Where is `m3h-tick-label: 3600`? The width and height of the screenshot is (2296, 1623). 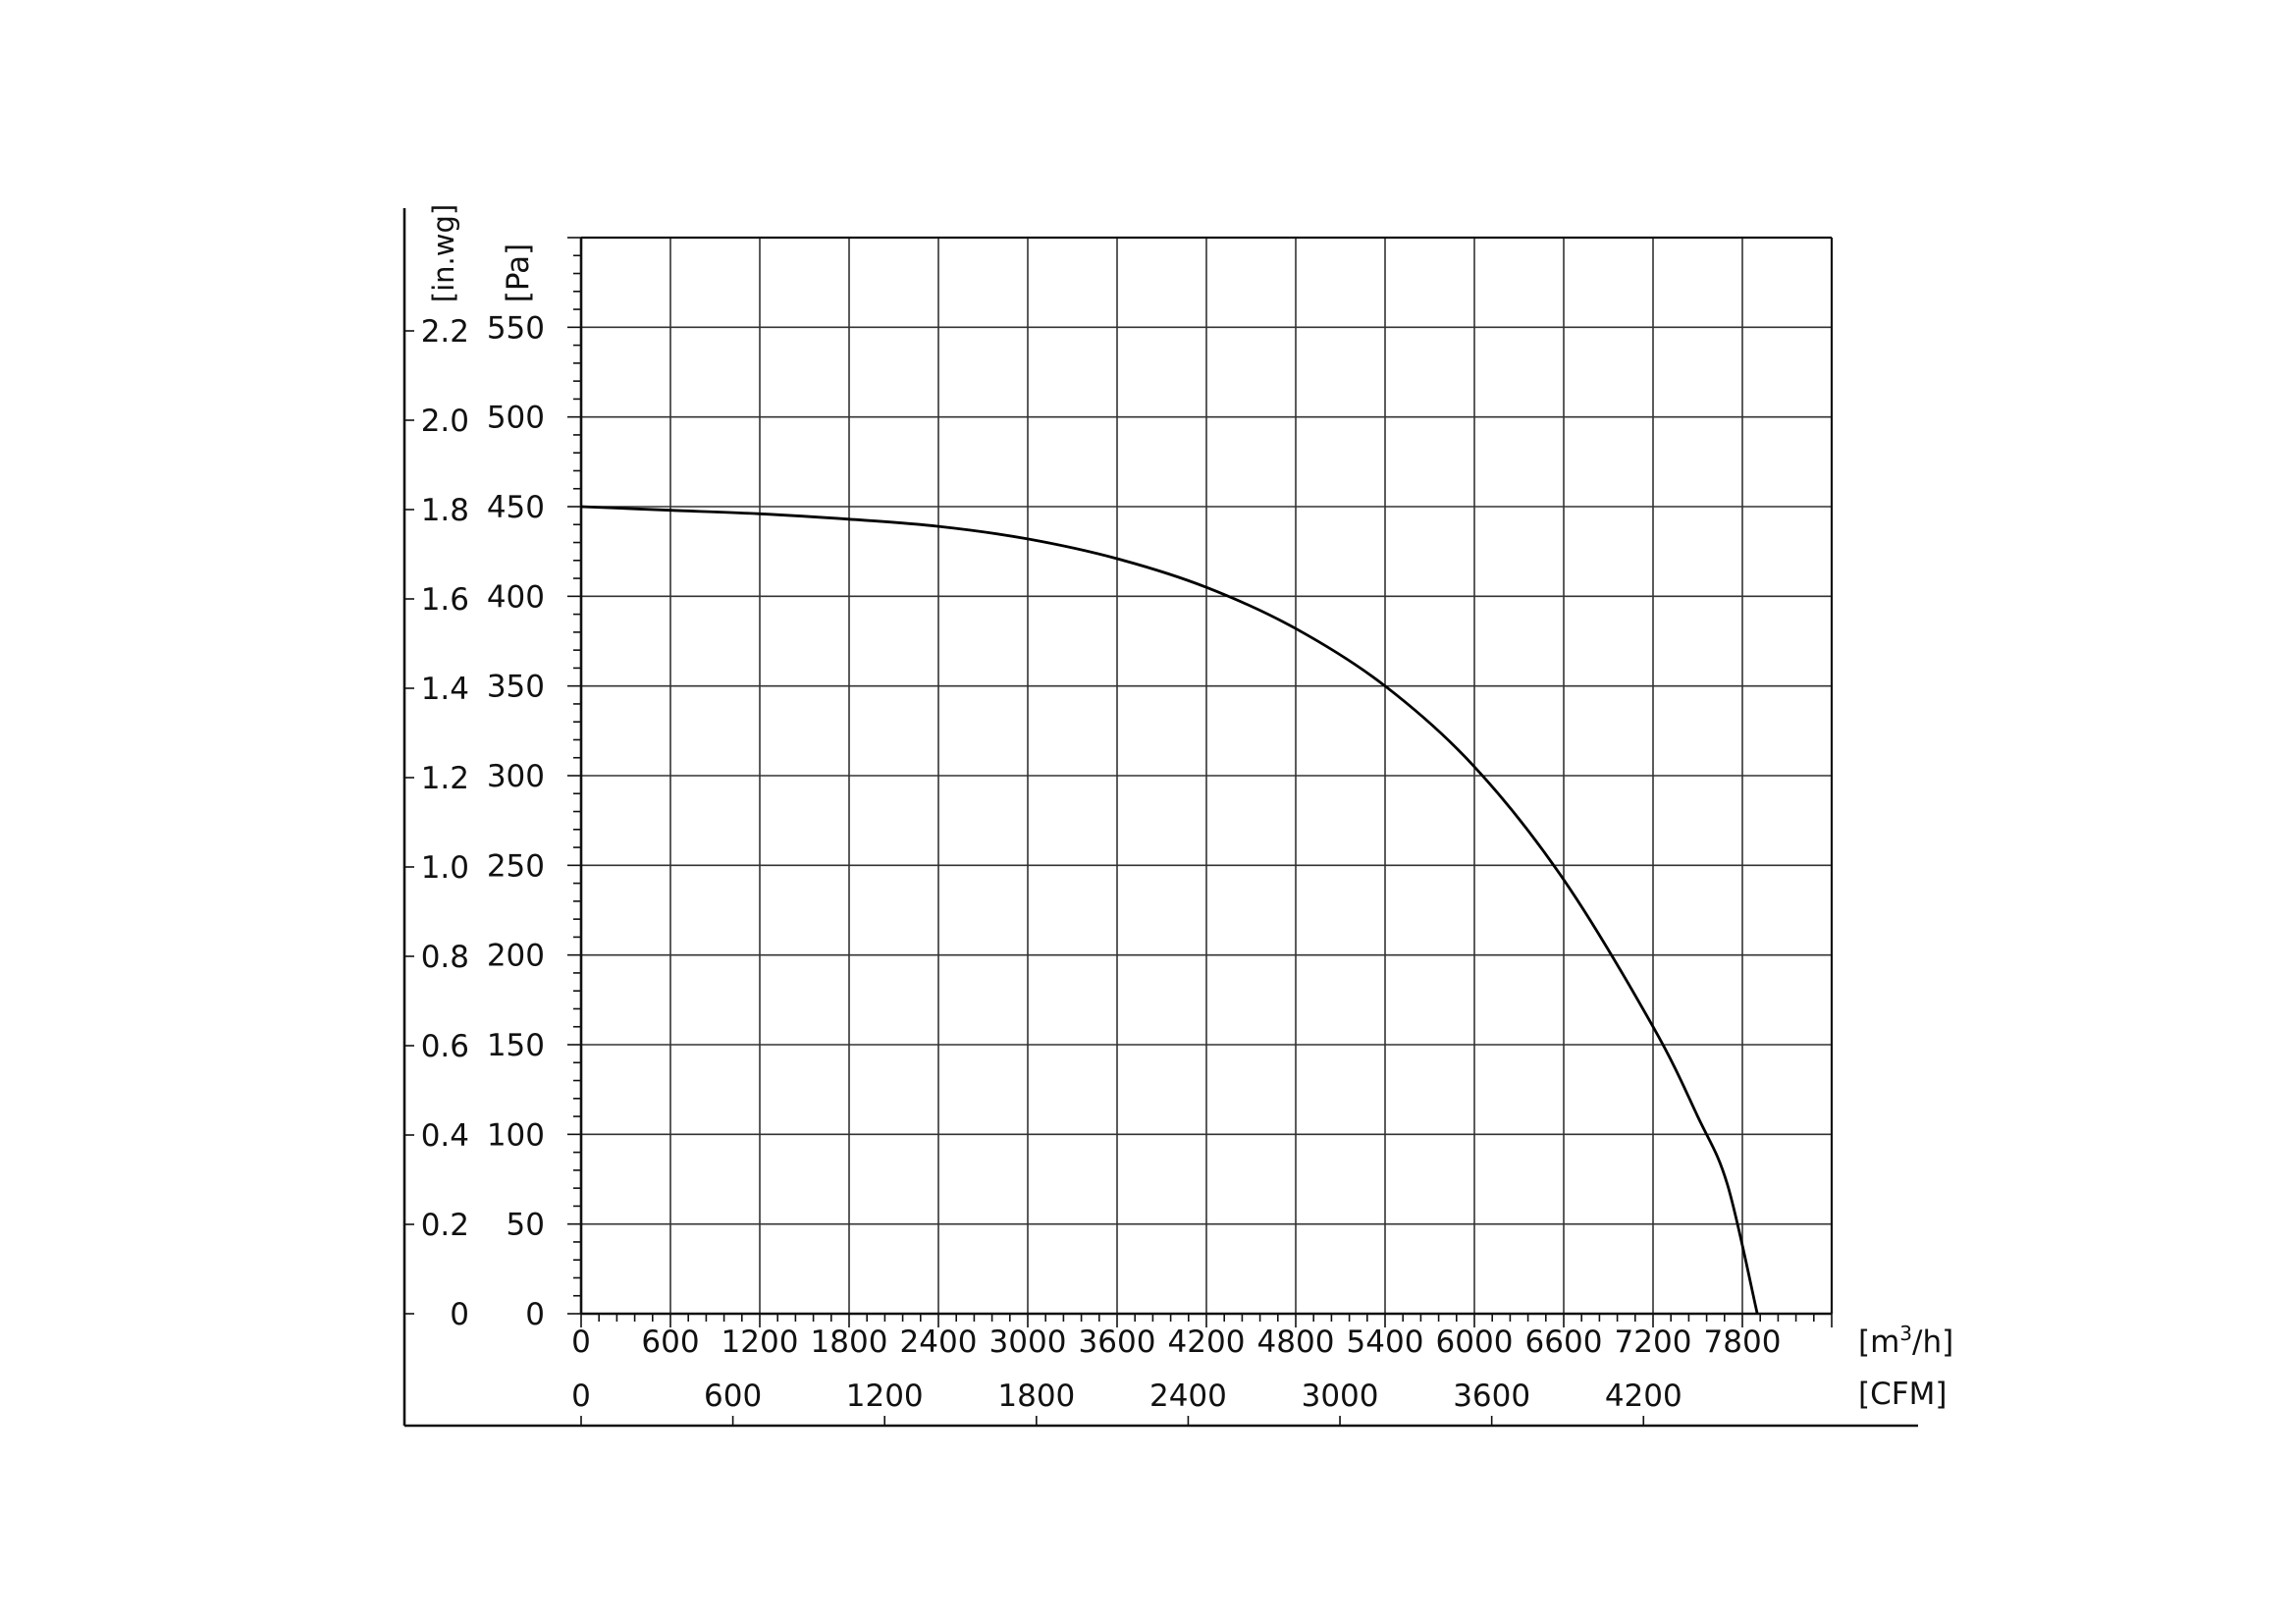 m3h-tick-label: 3600 is located at coordinates (1117, 1342).